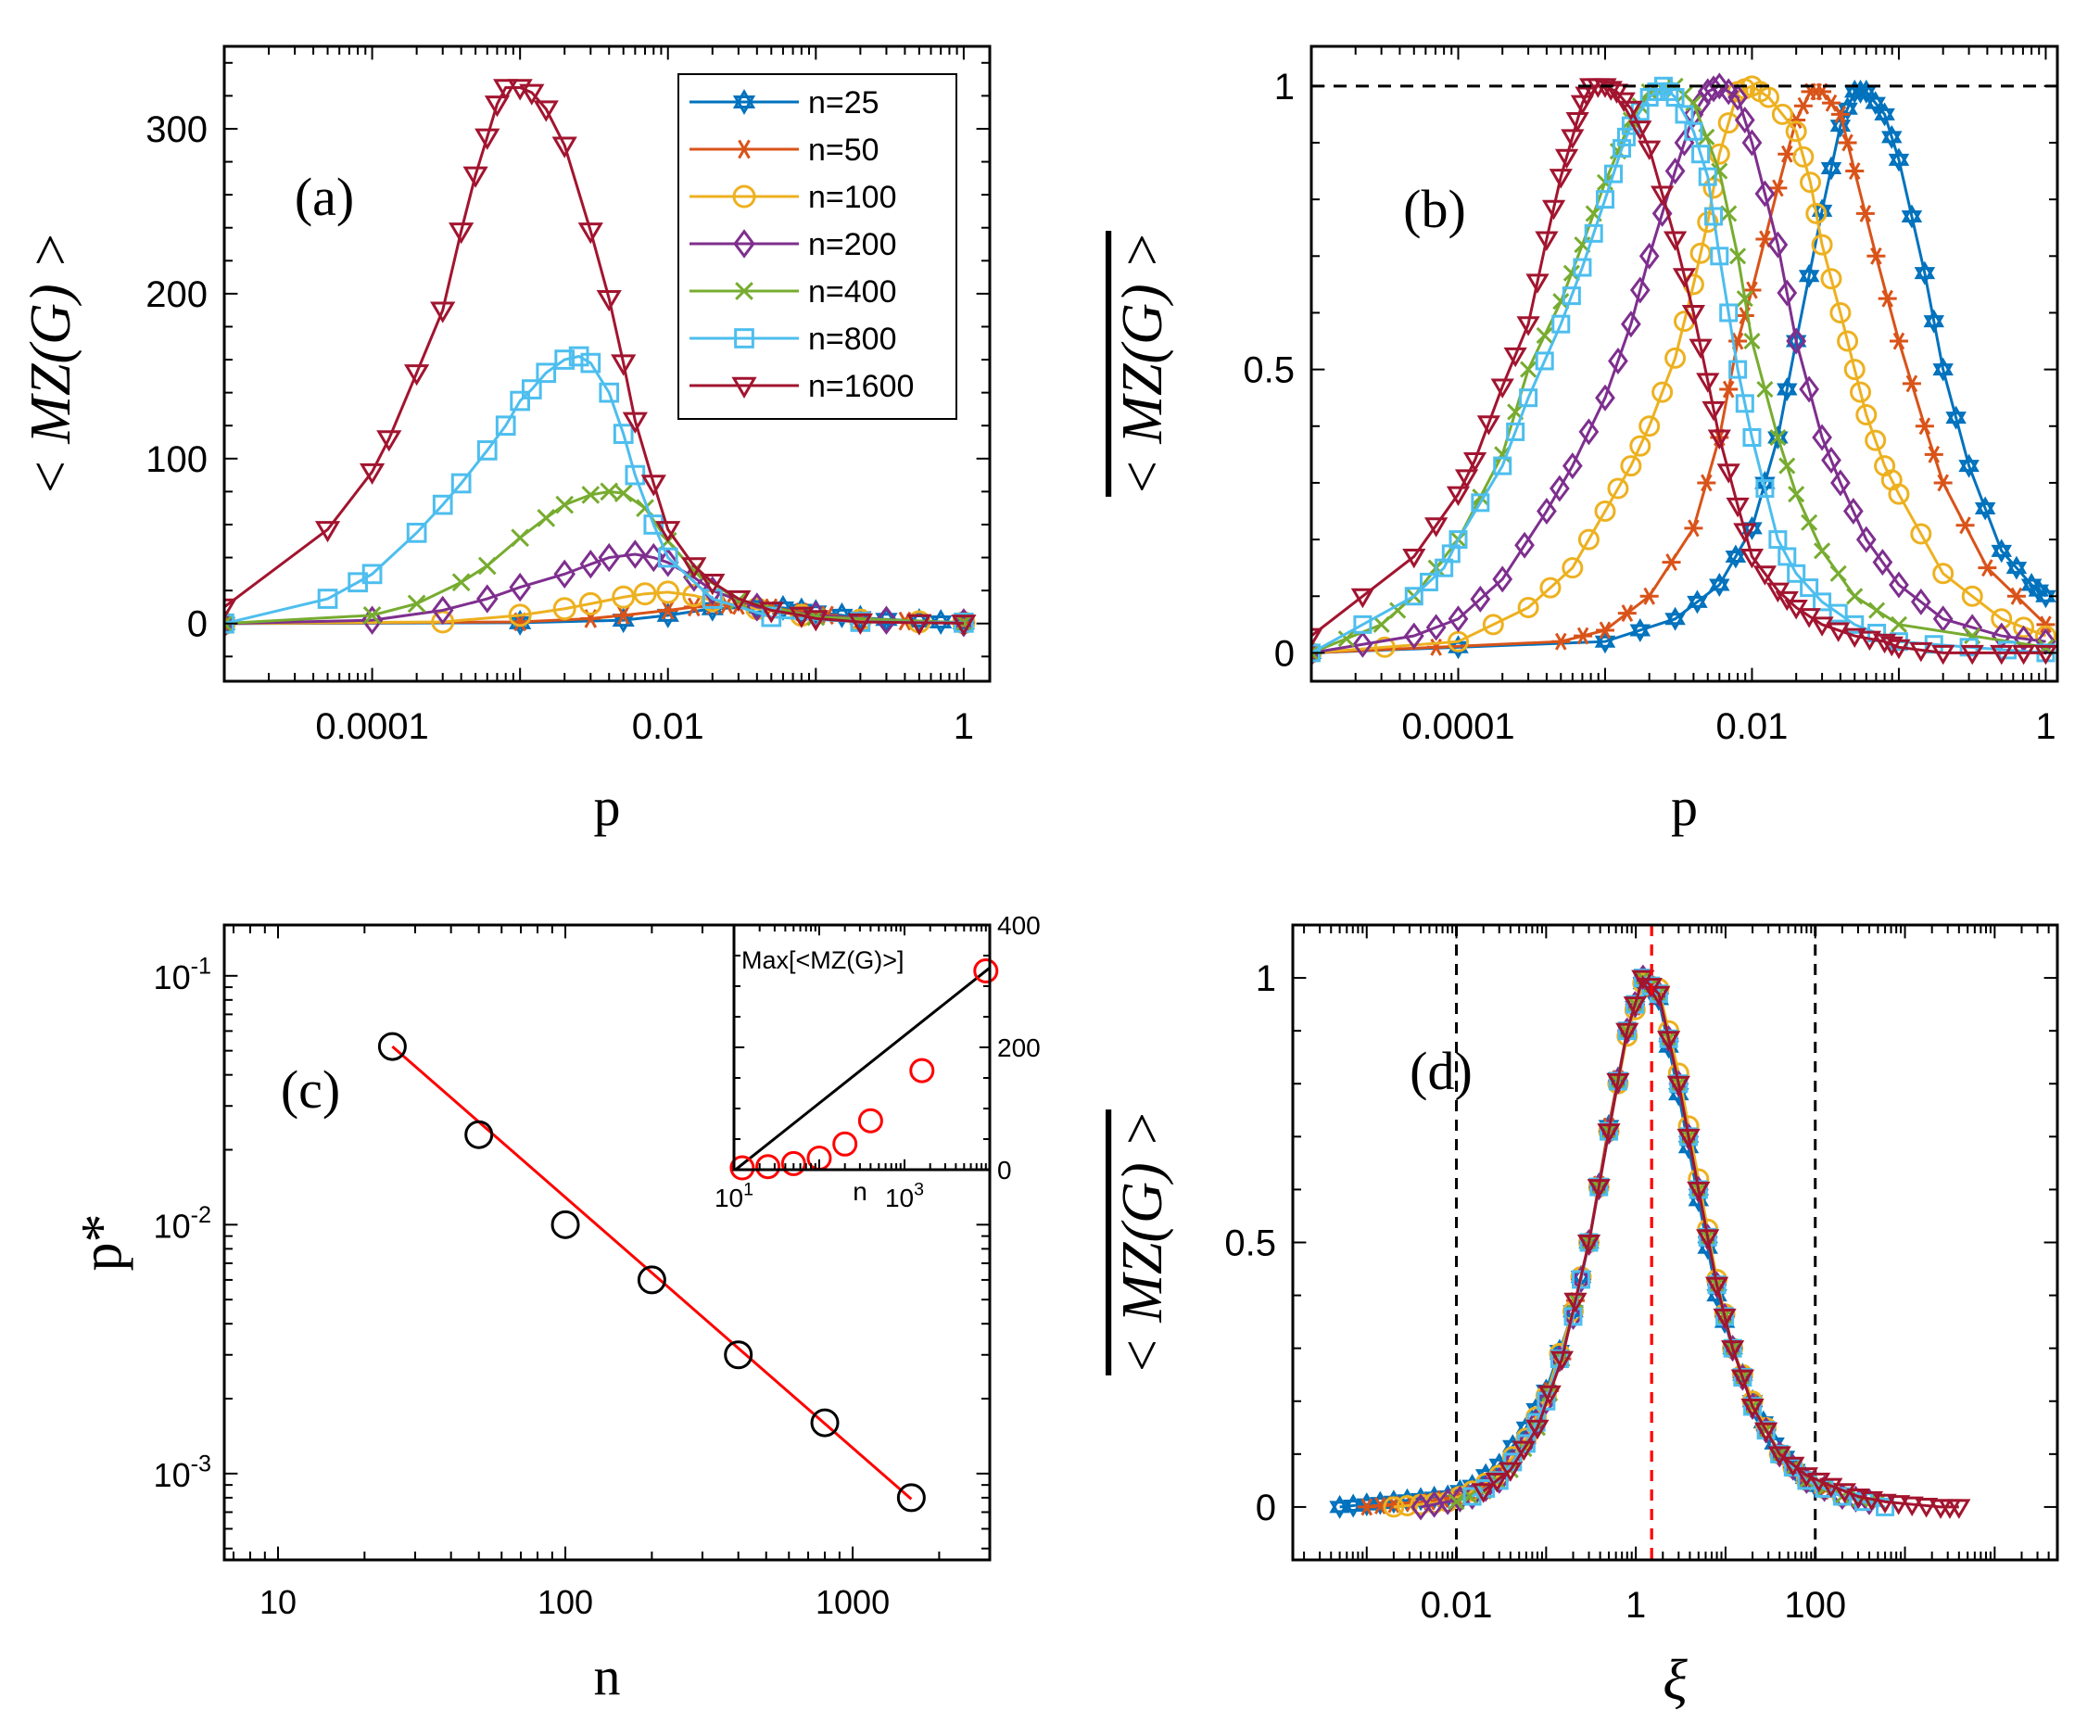 The height and width of the screenshot is (1736, 2100). I want to click on legend-marker, so click(744, 196).